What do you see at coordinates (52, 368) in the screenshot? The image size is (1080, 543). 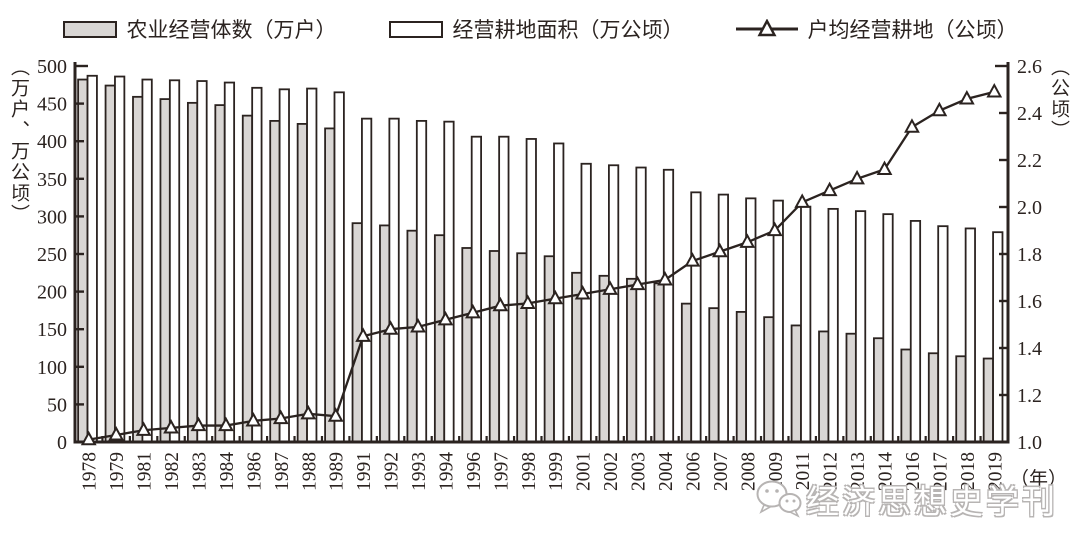 I see `left-tick-label: 100` at bounding box center [52, 368].